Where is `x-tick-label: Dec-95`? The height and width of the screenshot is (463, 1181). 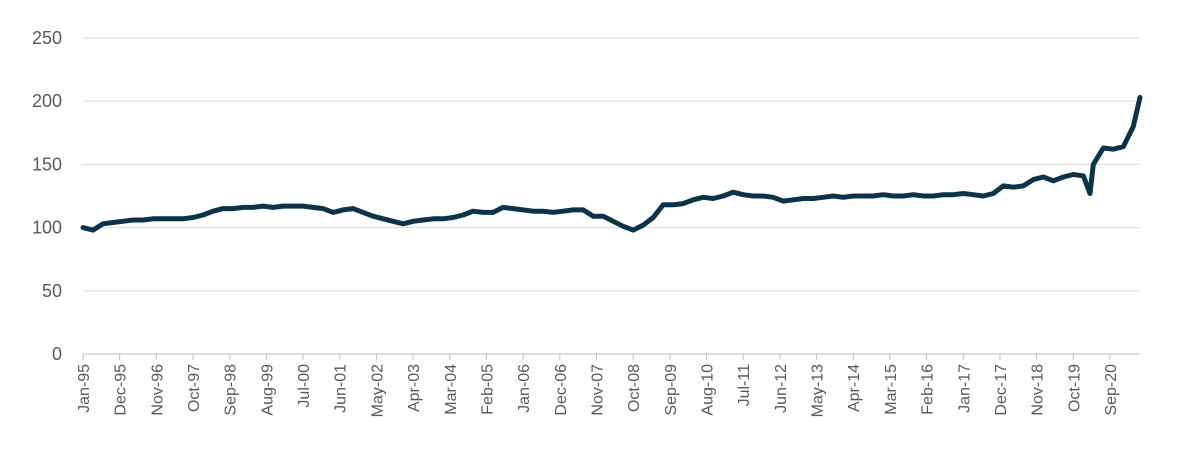
x-tick-label: Dec-95 is located at coordinates (121, 390).